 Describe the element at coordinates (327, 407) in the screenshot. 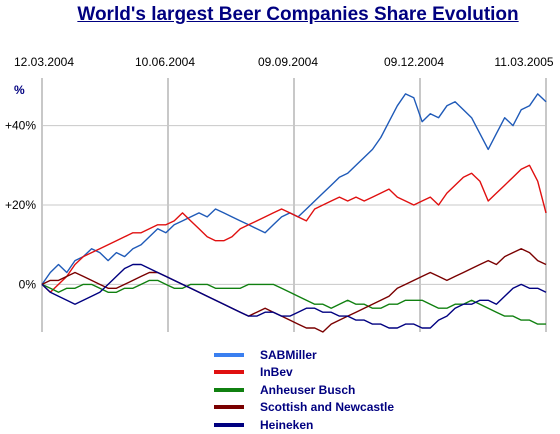

I see `legend-label: Scottish and Newcastle` at that location.